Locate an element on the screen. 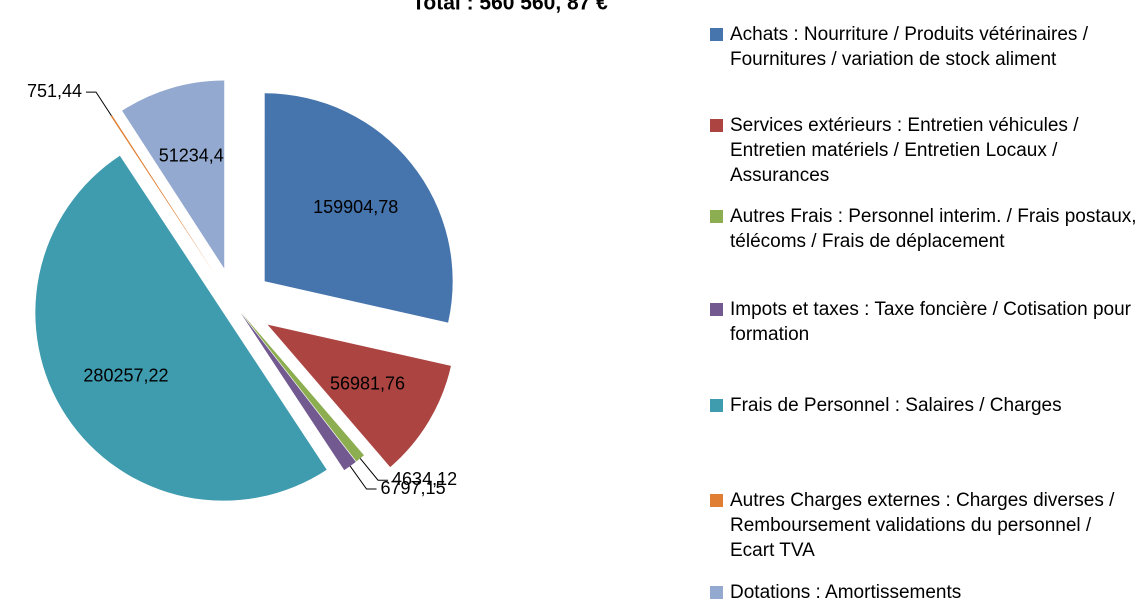  data-label: 280257,22 is located at coordinates (125, 376).